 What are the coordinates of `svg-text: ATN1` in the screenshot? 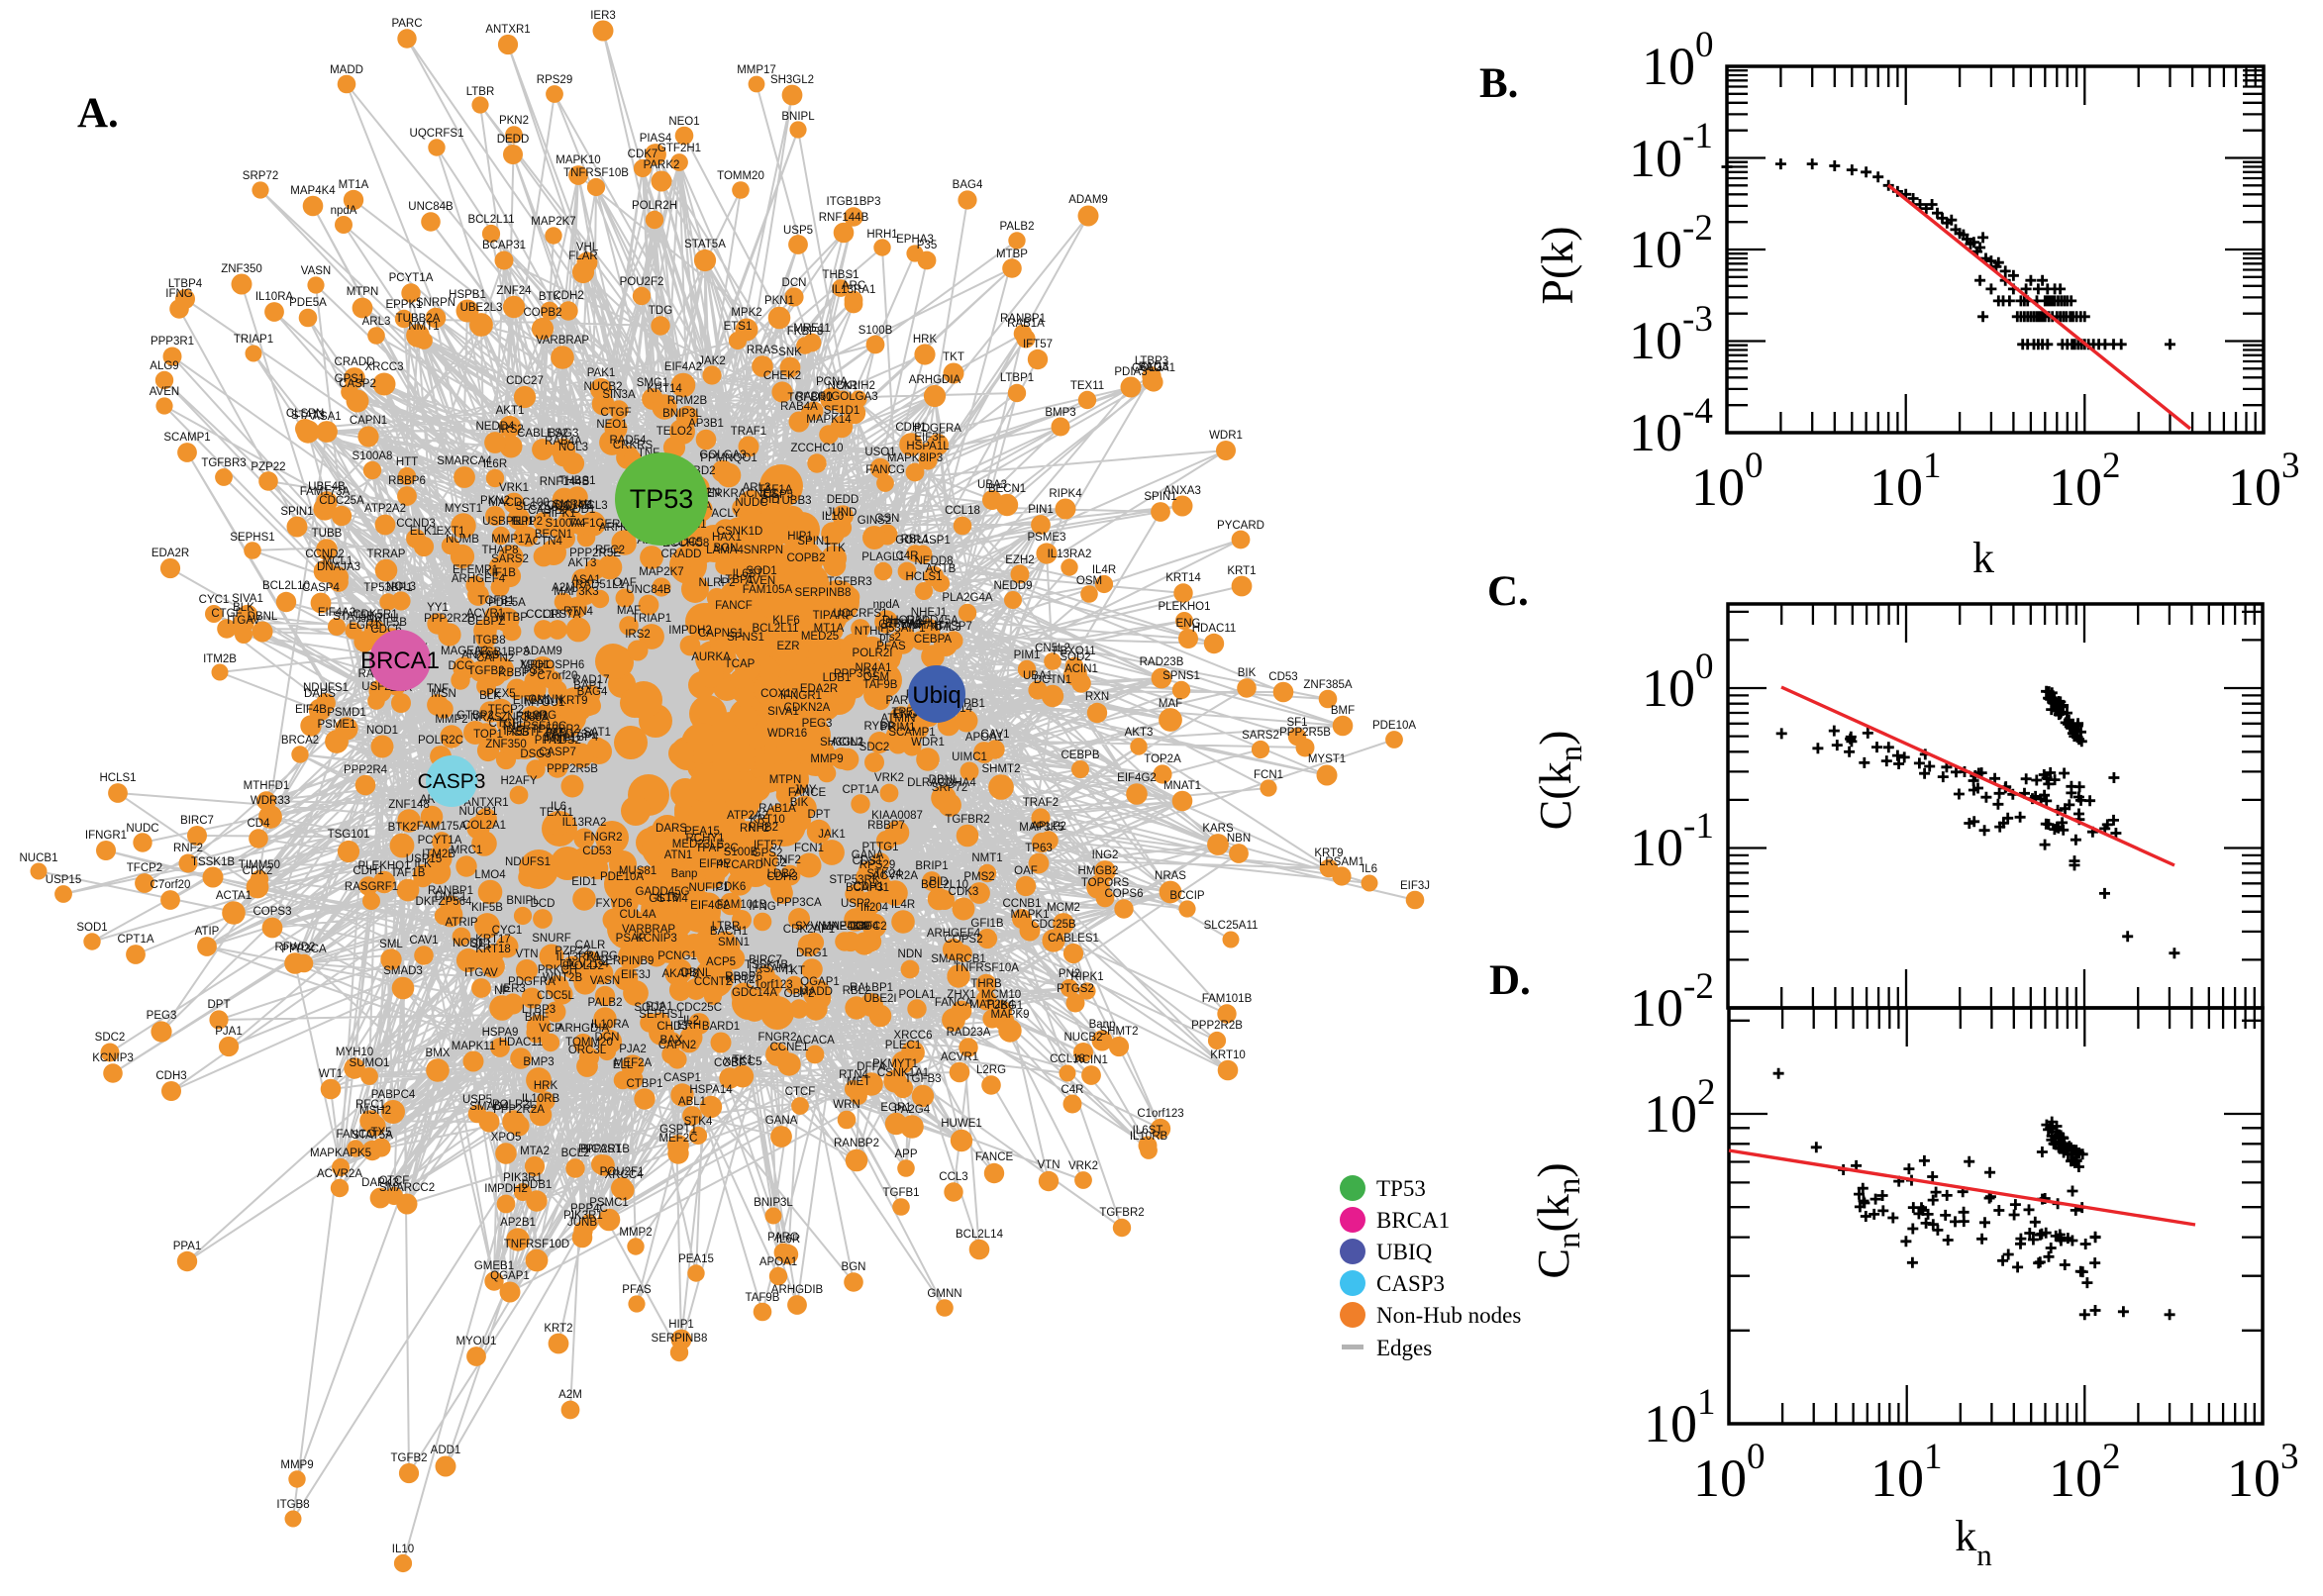 It's located at (678, 855).